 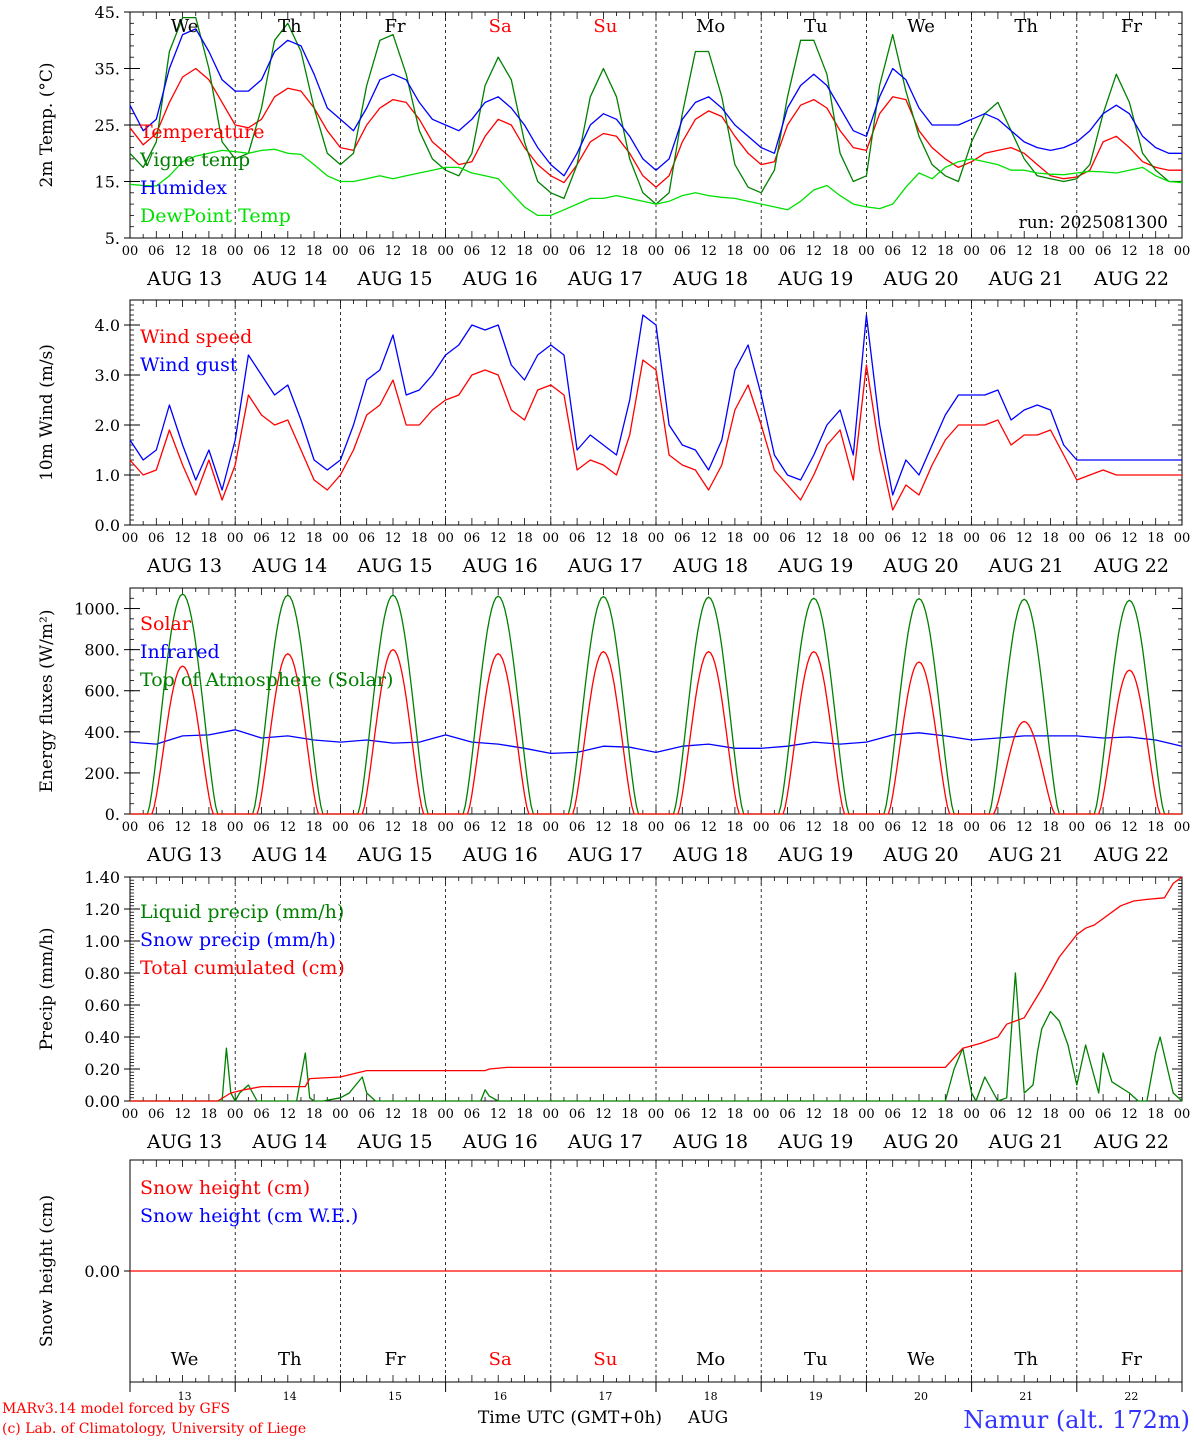 I want to click on weekday-label: Mo, so click(x=710, y=1359).